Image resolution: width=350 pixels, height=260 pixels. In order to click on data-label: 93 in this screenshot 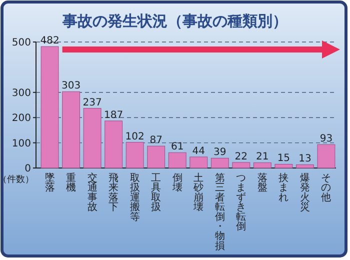, I will do `click(326, 139)`.